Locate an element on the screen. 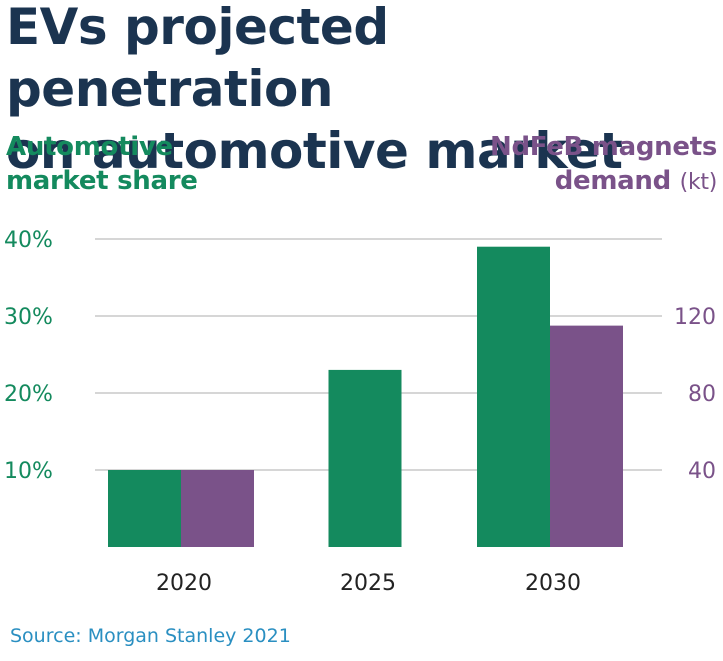 Image resolution: width=723 pixels, height=661 pixels. left-tick-label: 20% is located at coordinates (28, 394).